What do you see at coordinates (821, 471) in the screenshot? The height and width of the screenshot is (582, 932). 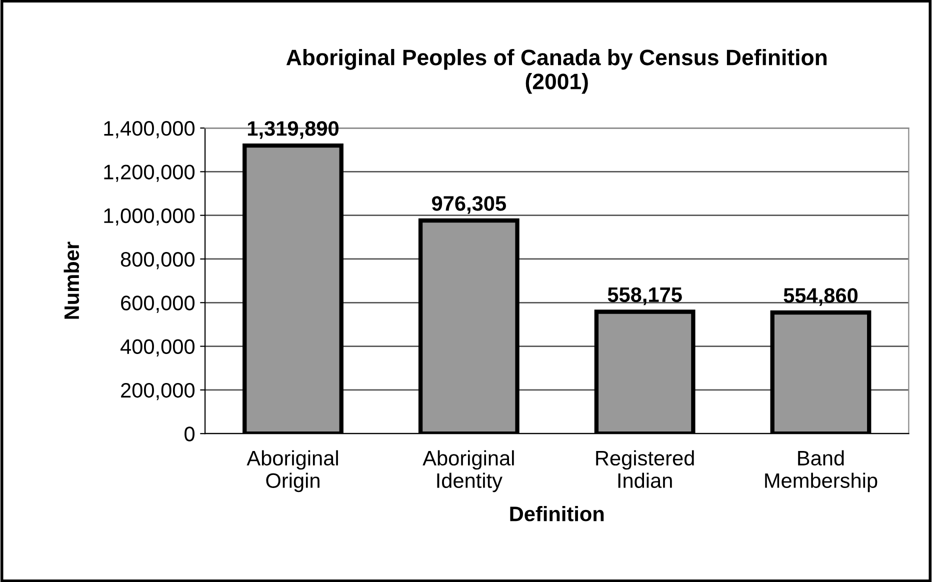 I see `x-tick-label: Band Membership` at bounding box center [821, 471].